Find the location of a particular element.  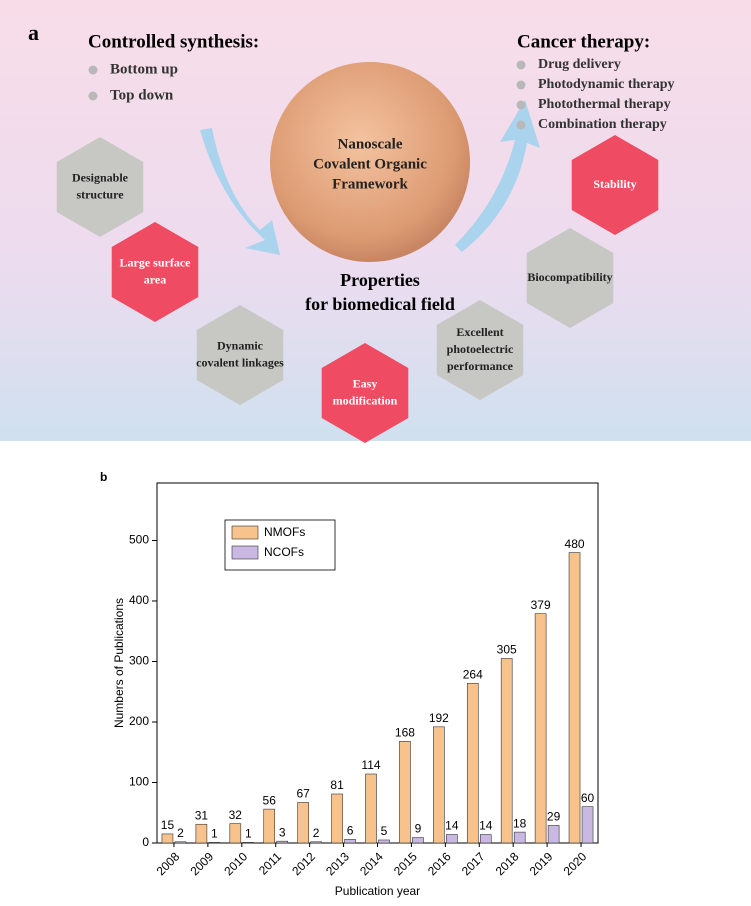

hexagon-label: structure is located at coordinates (100, 194).